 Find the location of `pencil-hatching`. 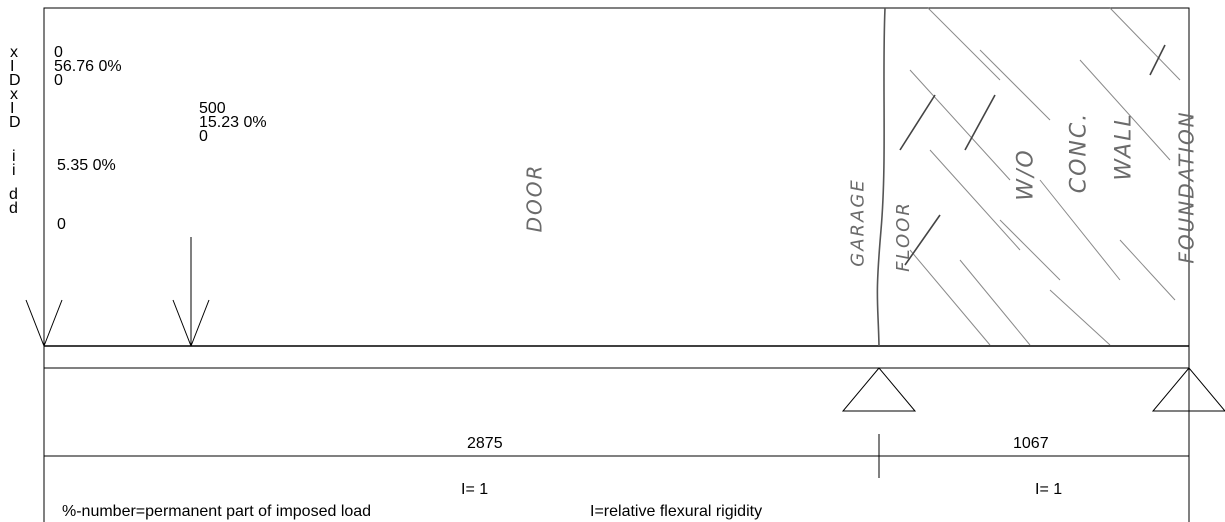

pencil-hatching is located at coordinates (1045, 176).